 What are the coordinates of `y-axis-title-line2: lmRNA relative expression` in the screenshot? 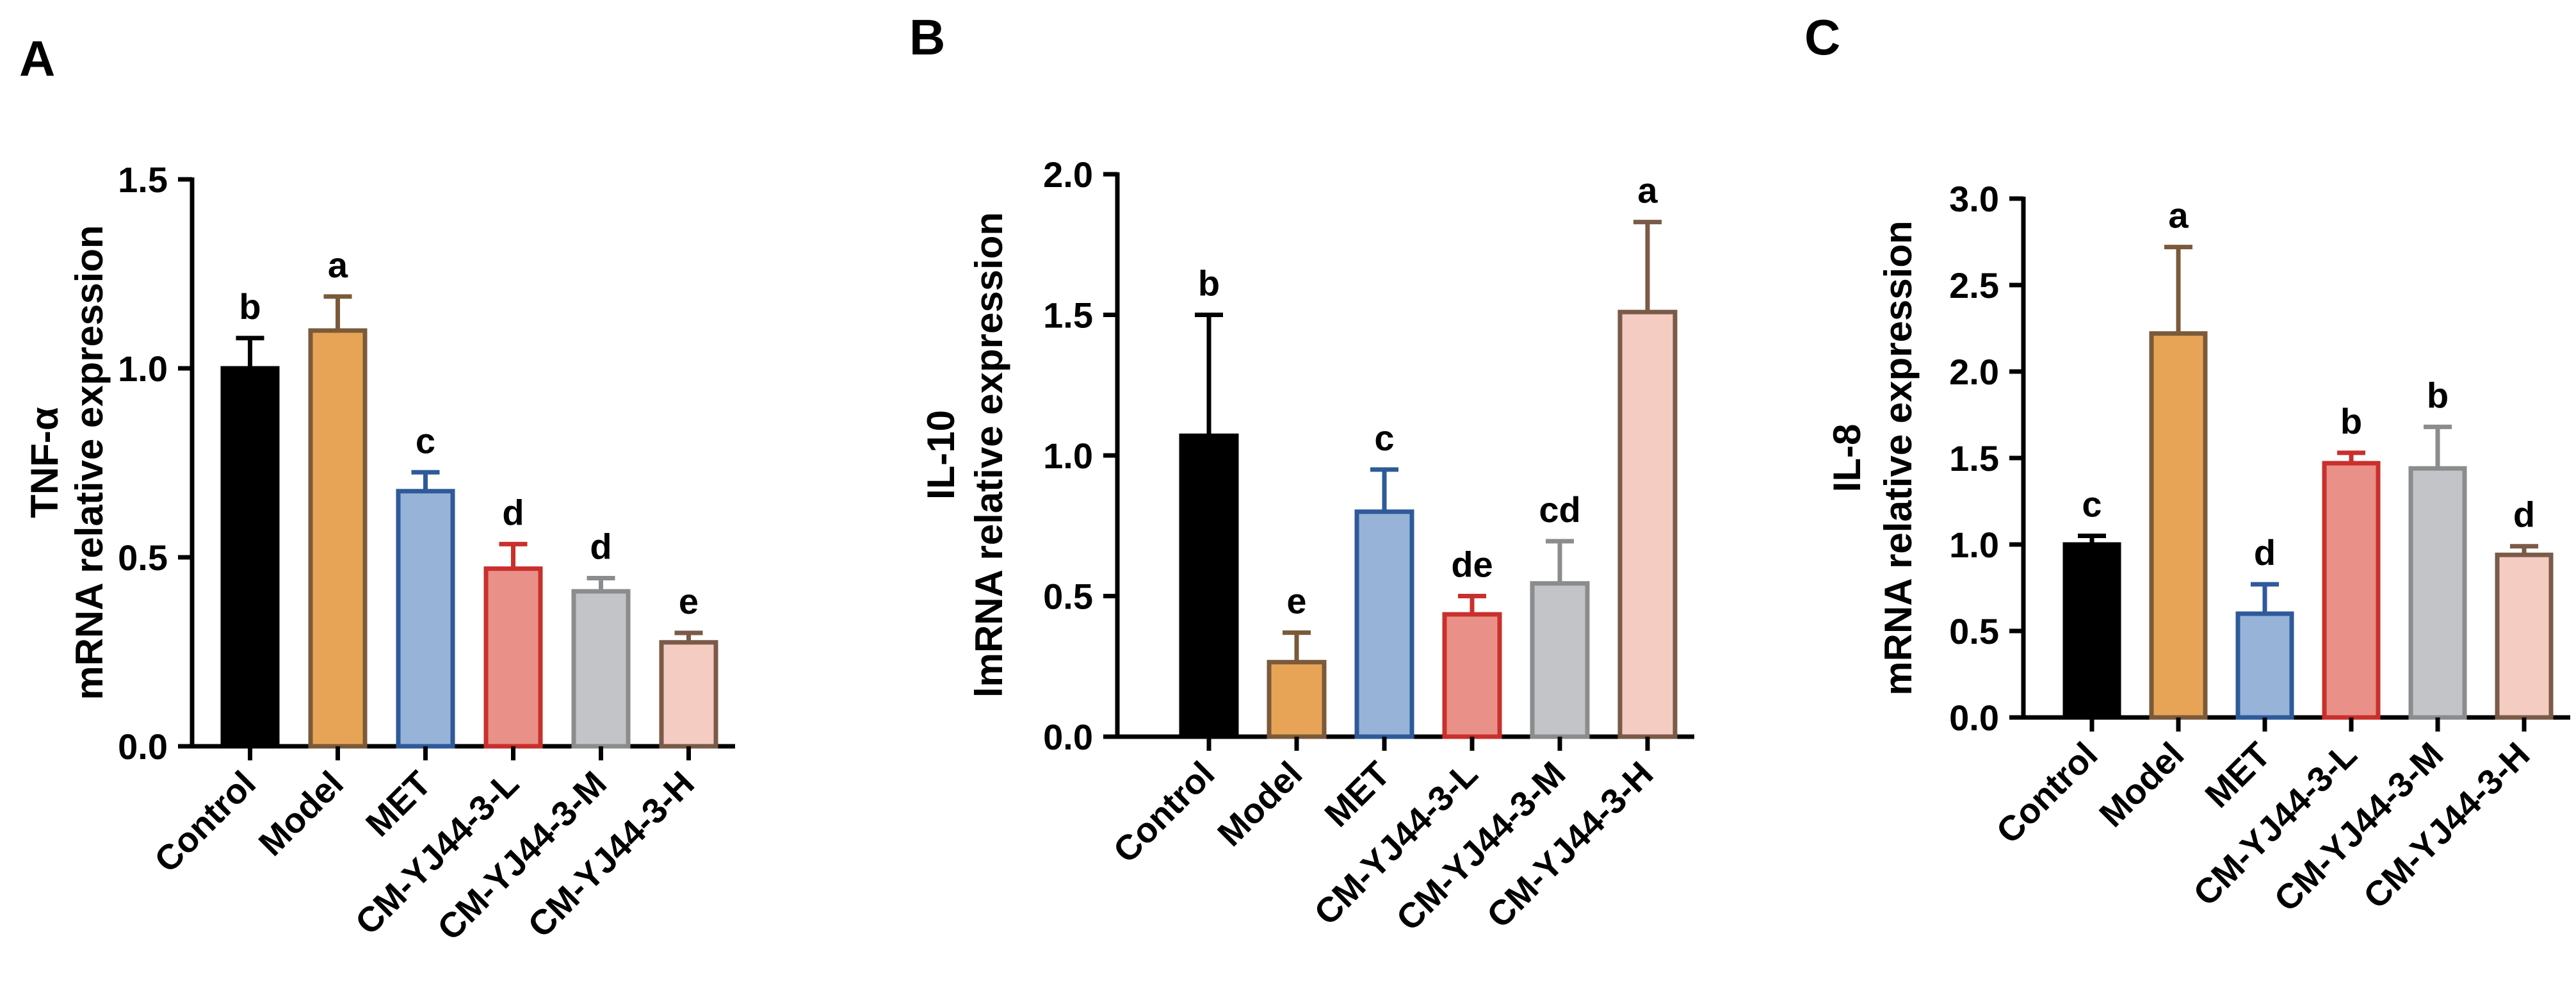 It's located at (989, 455).